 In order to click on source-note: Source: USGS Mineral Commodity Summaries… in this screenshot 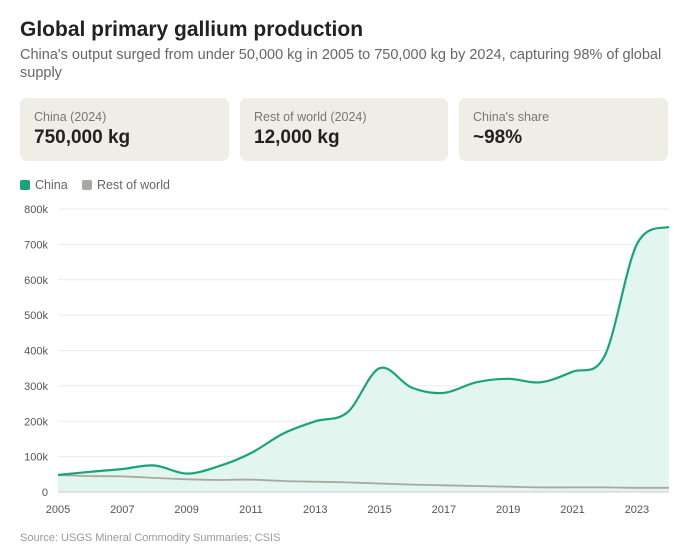, I will do `click(150, 538)`.